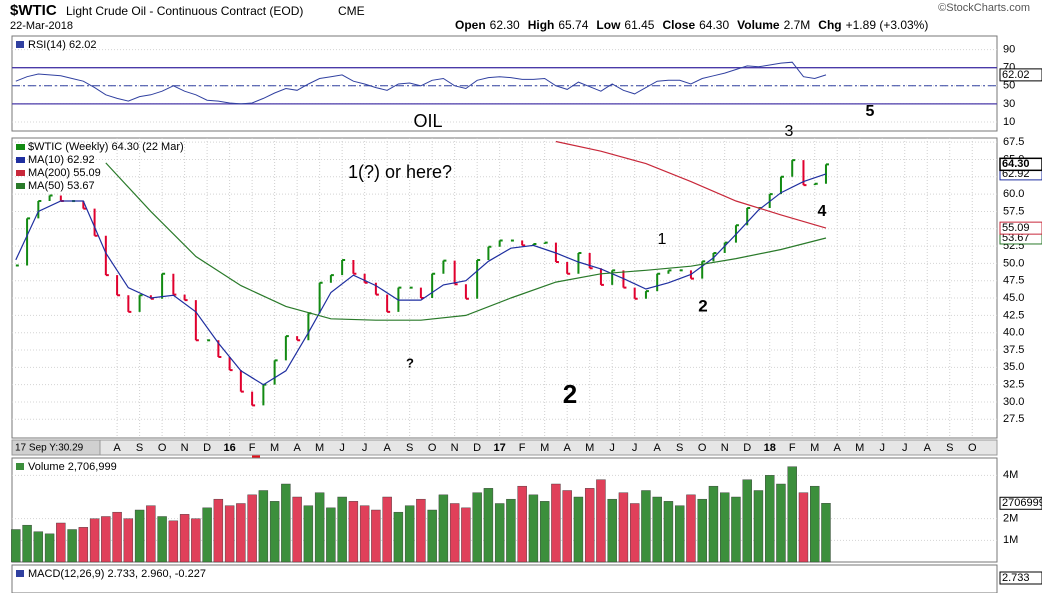 The image size is (1042, 593). I want to click on y-tick-label: 4M, so click(1010, 475).